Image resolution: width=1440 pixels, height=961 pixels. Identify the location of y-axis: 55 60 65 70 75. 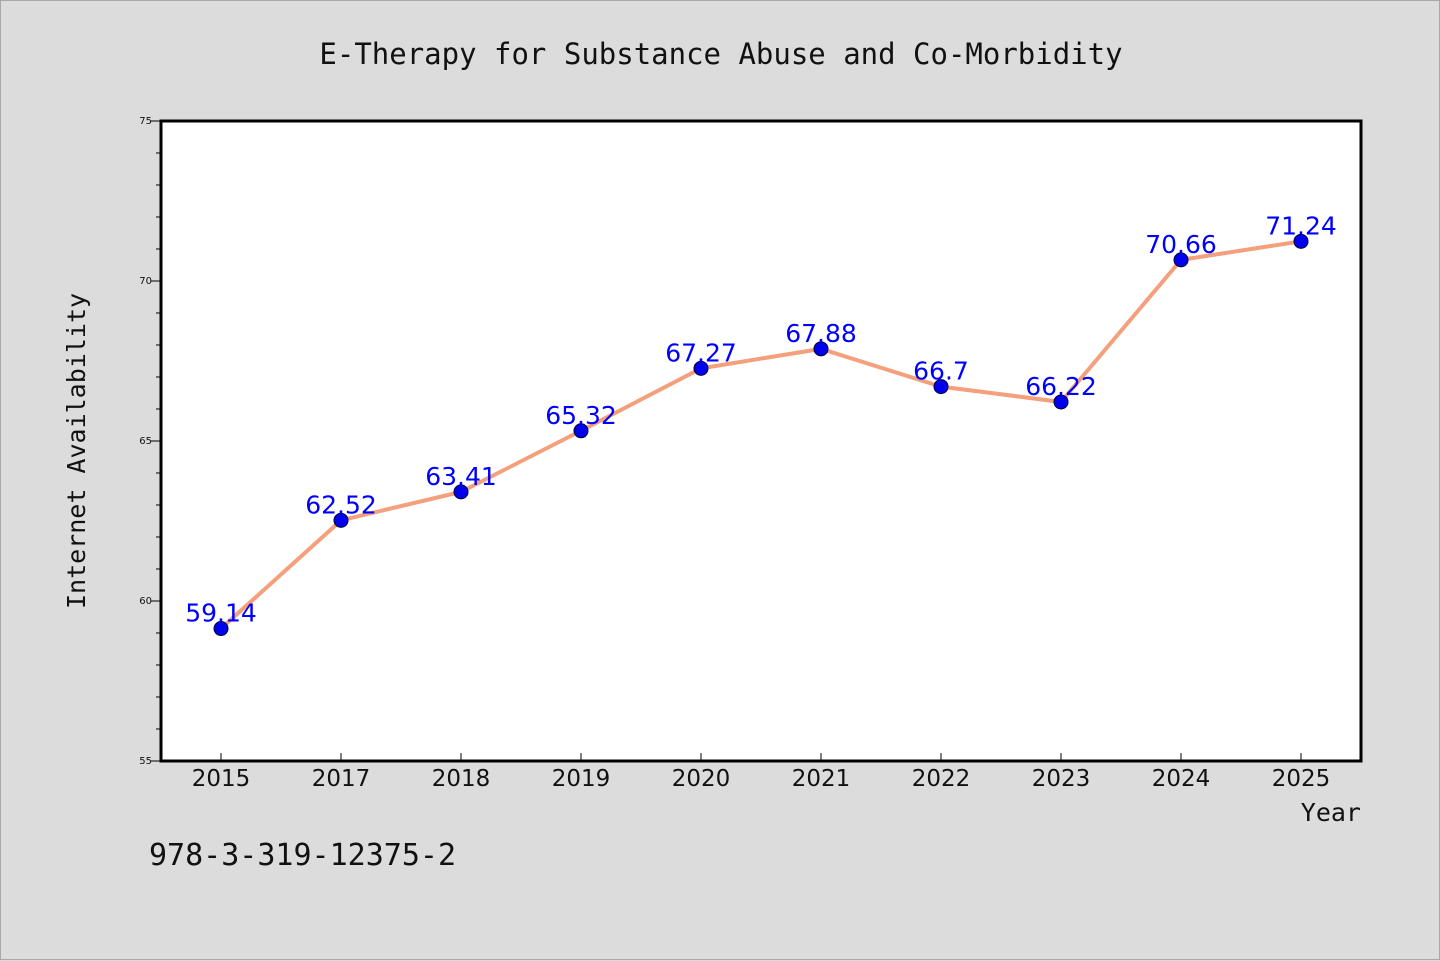
(150, 441).